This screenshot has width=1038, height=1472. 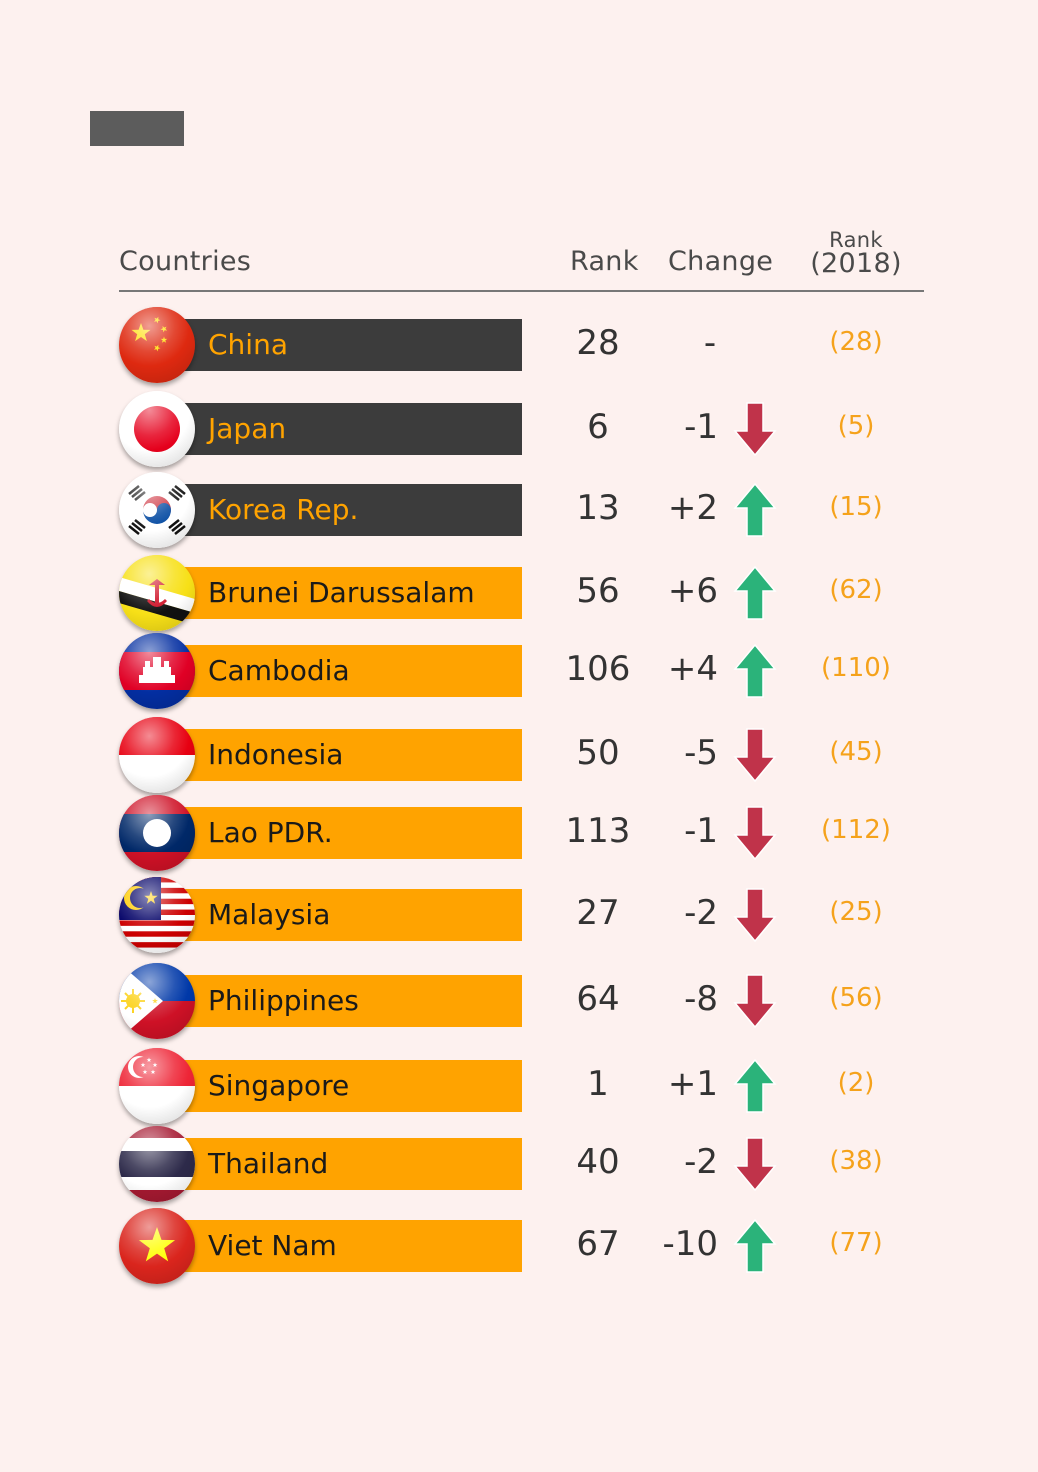 I want to click on rank-value: 64, so click(x=598, y=999).